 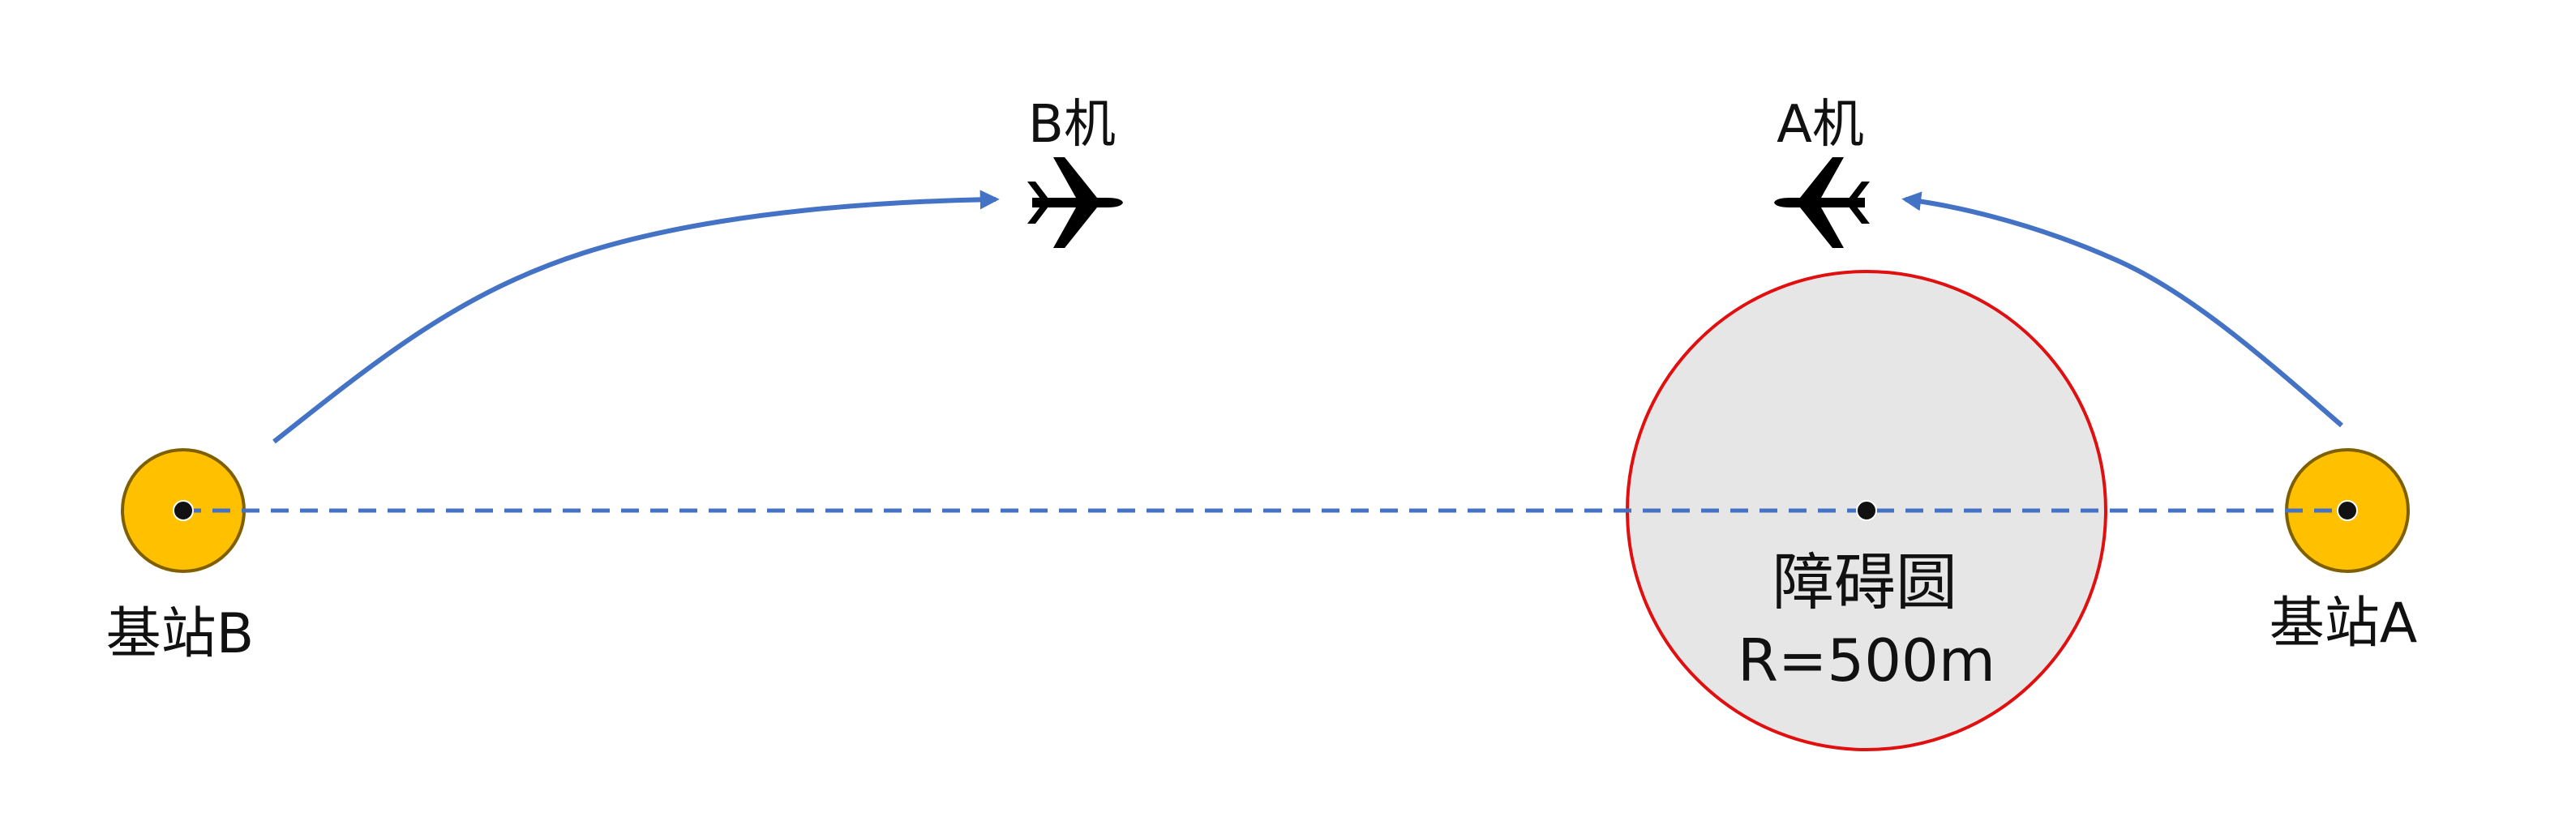 What do you see at coordinates (636, 317) in the screenshot?
I see `path-b-arrow` at bounding box center [636, 317].